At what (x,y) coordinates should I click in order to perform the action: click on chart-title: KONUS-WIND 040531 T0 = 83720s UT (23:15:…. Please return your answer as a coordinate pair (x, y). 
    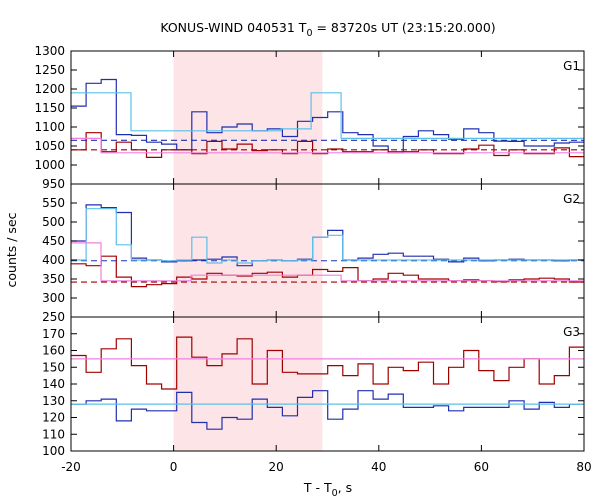
    Looking at the image, I should click on (327, 29).